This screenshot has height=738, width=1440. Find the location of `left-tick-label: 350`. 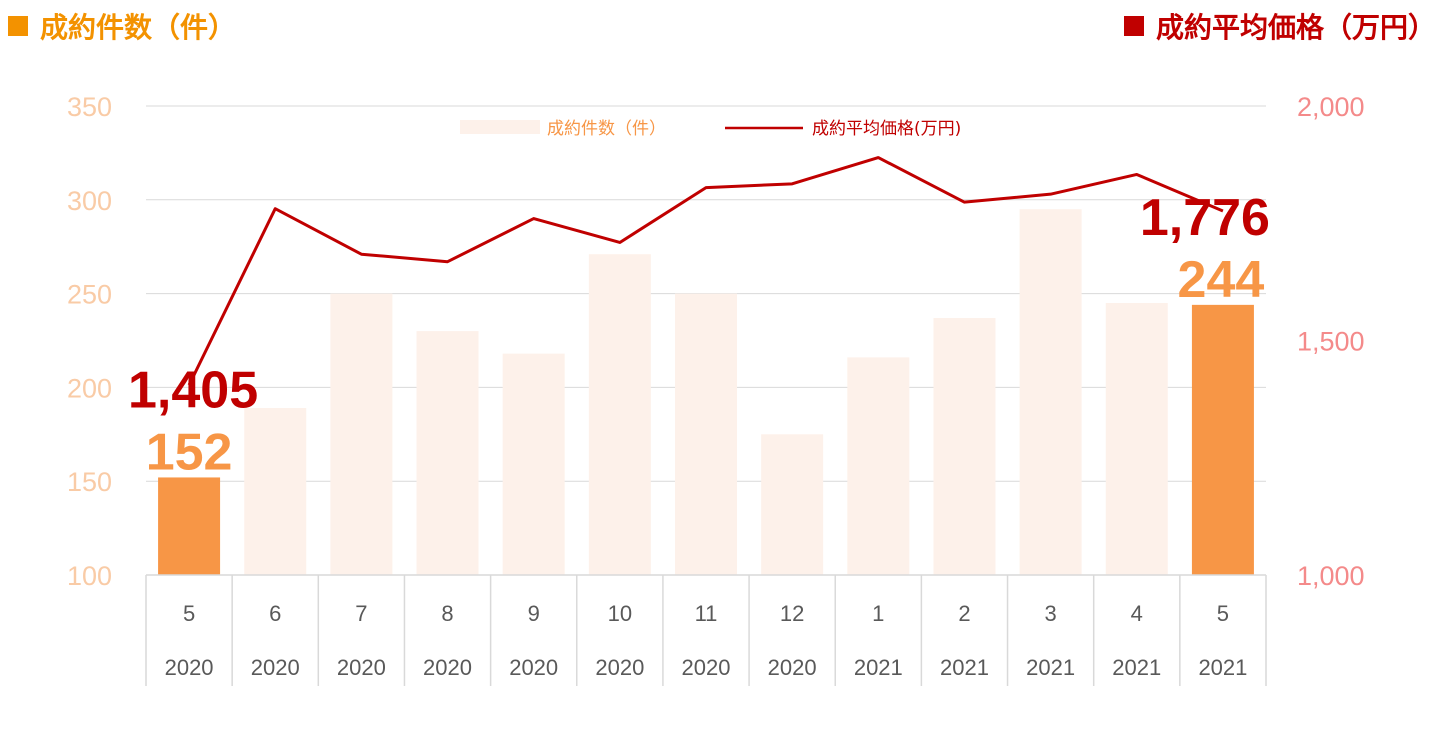

left-tick-label: 350 is located at coordinates (89, 107).